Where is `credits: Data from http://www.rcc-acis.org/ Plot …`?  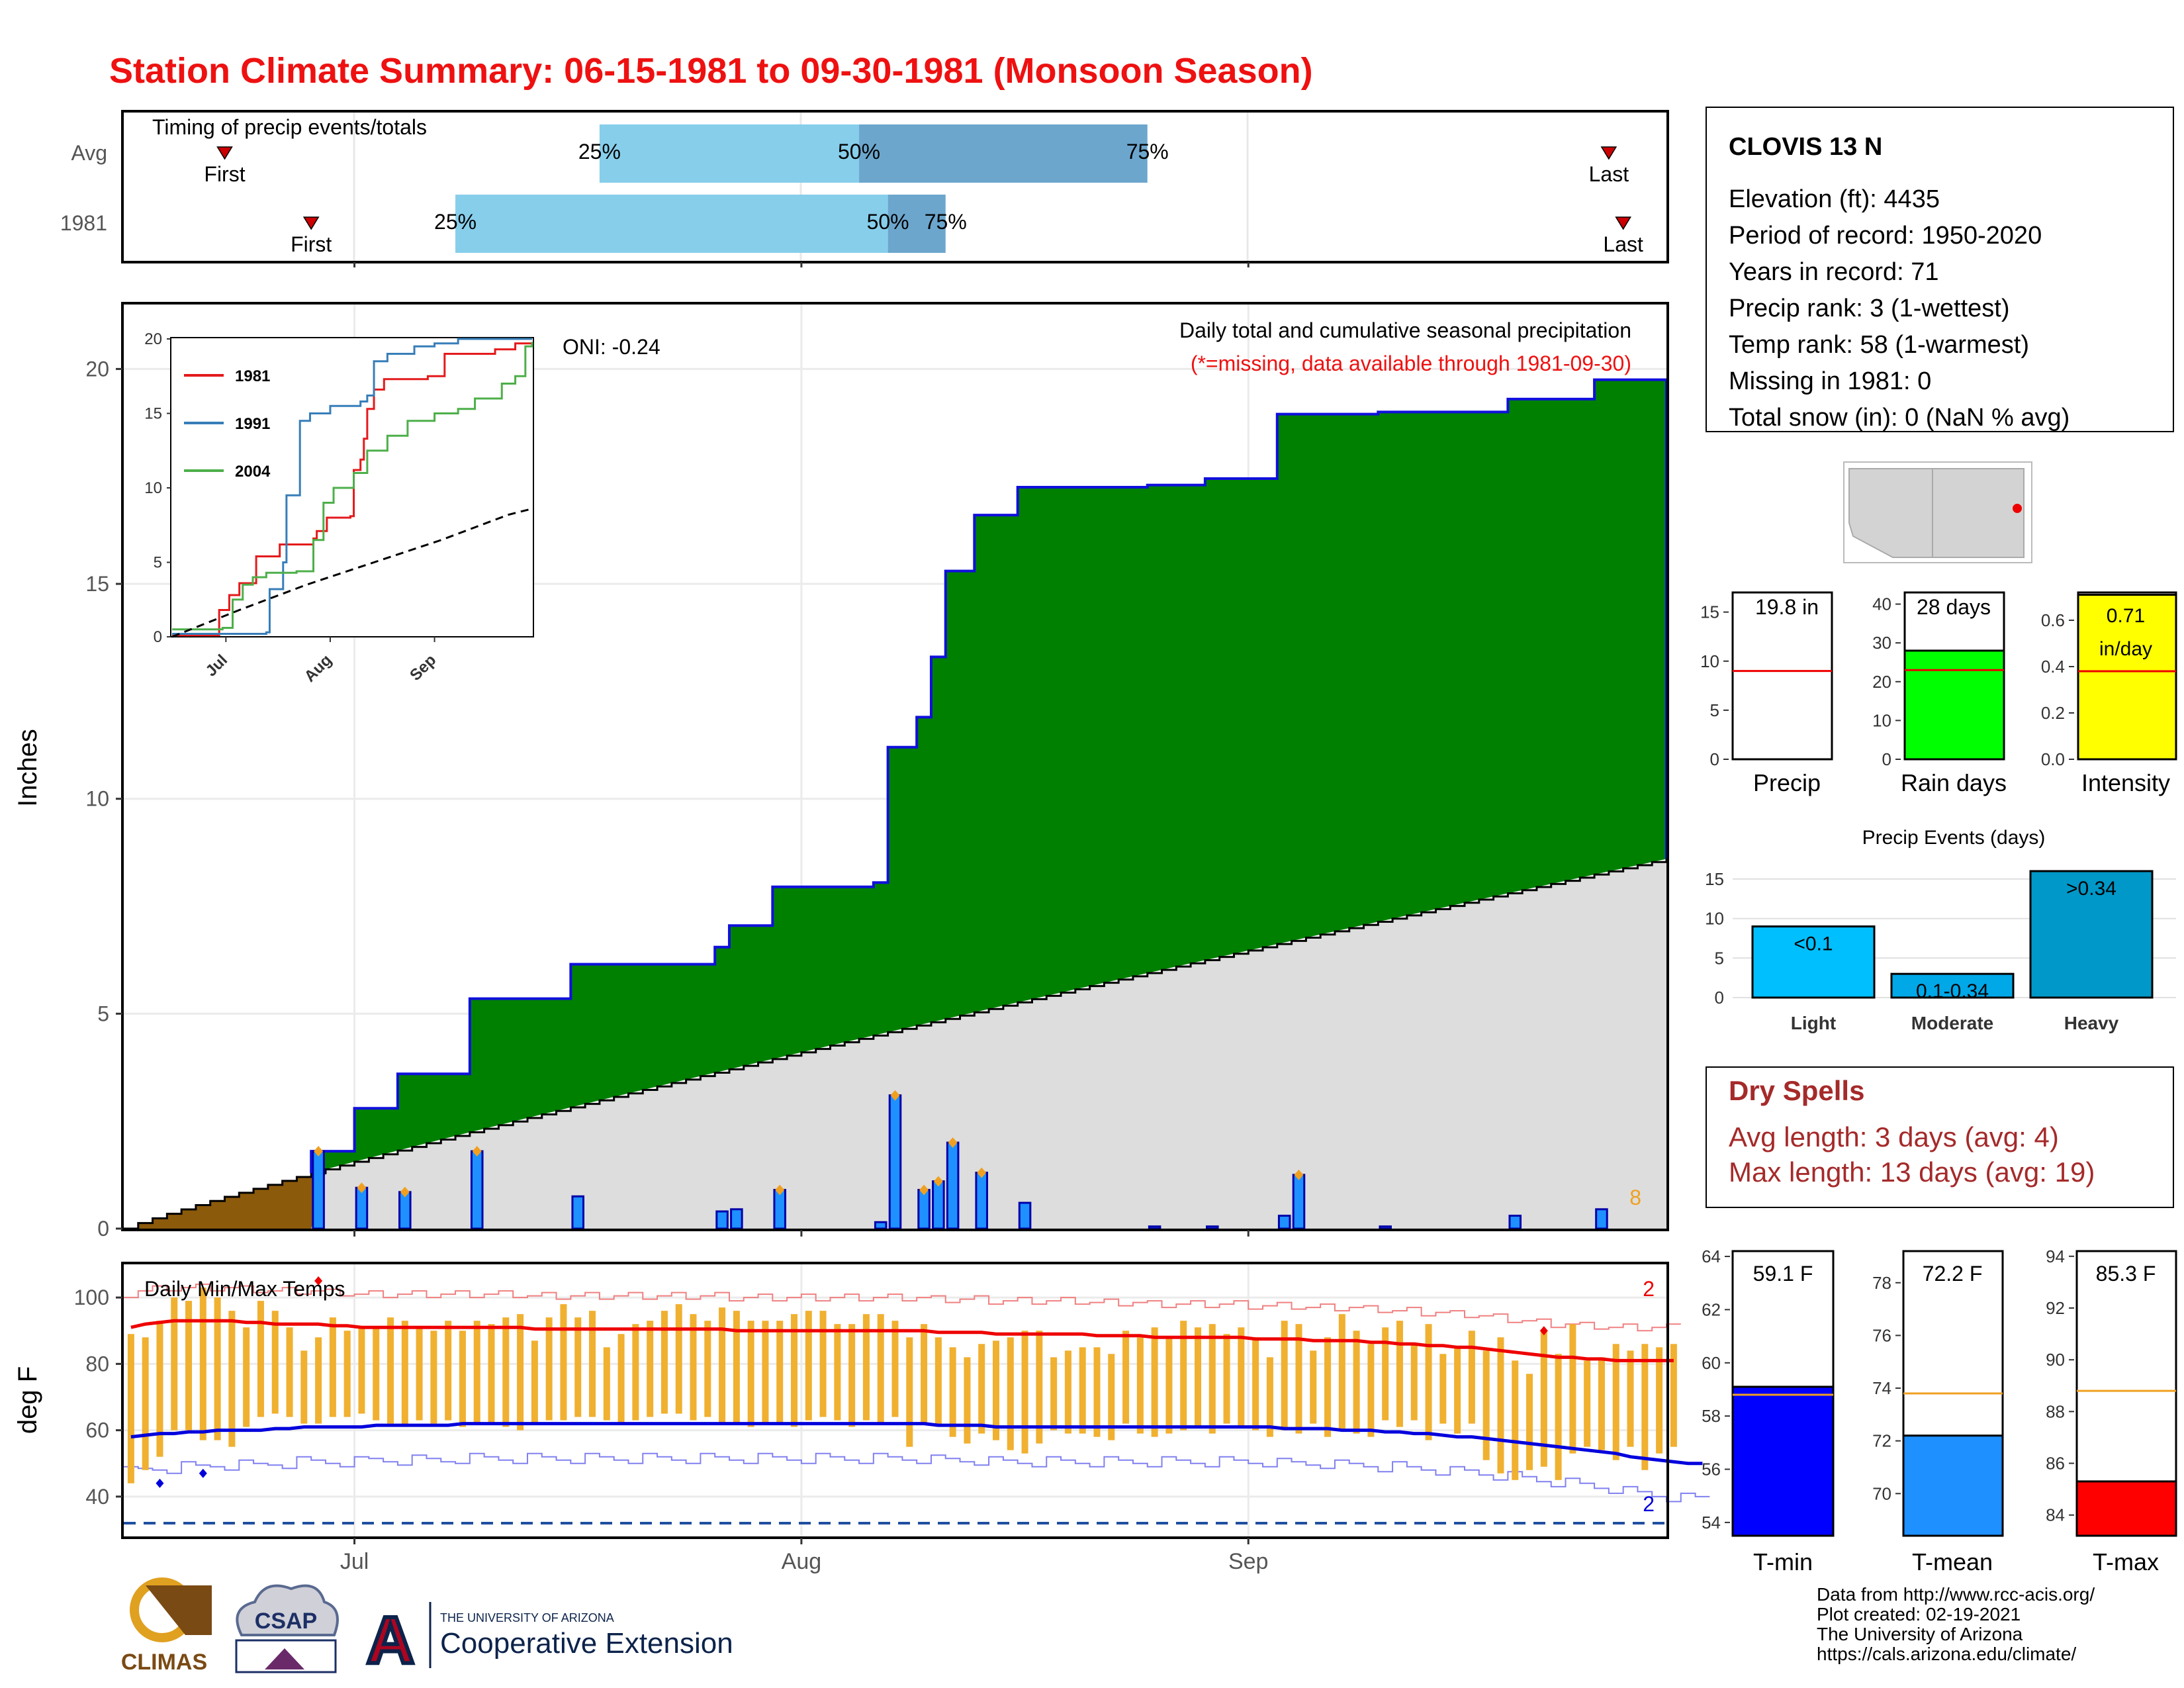
credits: Data from http://www.rcc-acis.org/ Plot … is located at coordinates (1956, 1624).